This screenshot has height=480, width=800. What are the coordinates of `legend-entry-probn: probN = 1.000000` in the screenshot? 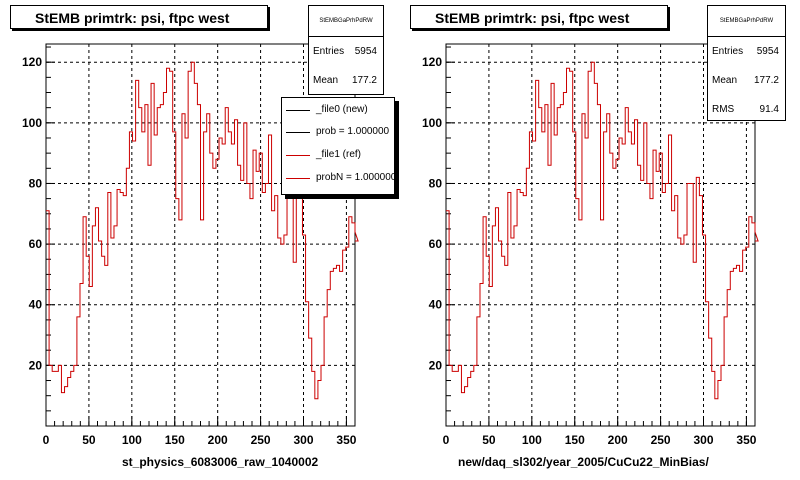 It's located at (338, 178).